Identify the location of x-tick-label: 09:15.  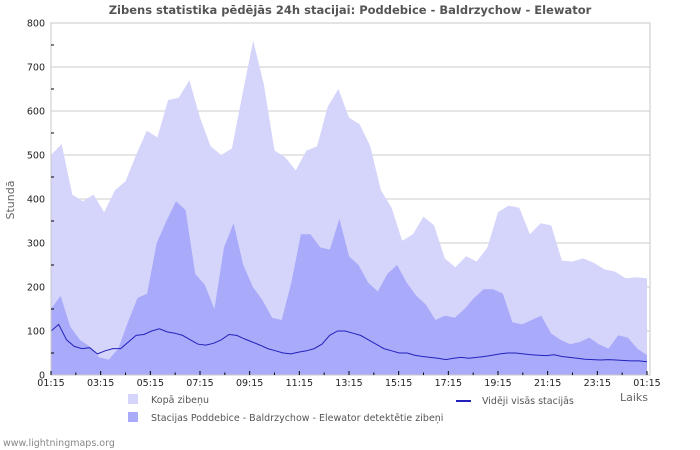
(249, 383).